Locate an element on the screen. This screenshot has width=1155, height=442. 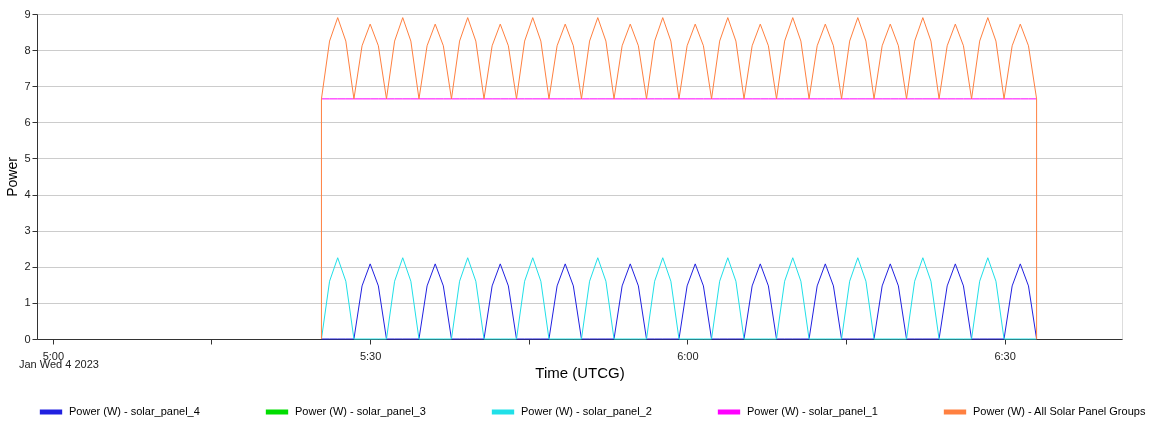
y-tick-label: 4 is located at coordinates (27, 194).